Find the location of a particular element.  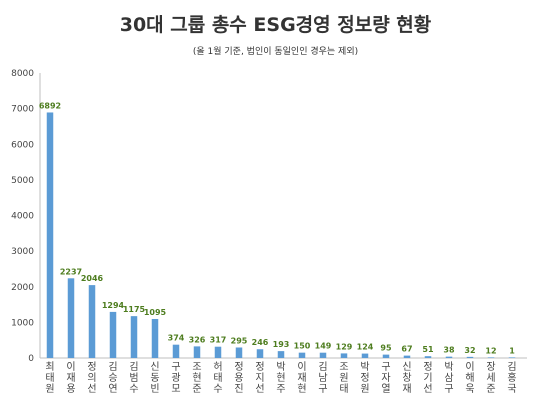

value-label: 1 is located at coordinates (512, 350).